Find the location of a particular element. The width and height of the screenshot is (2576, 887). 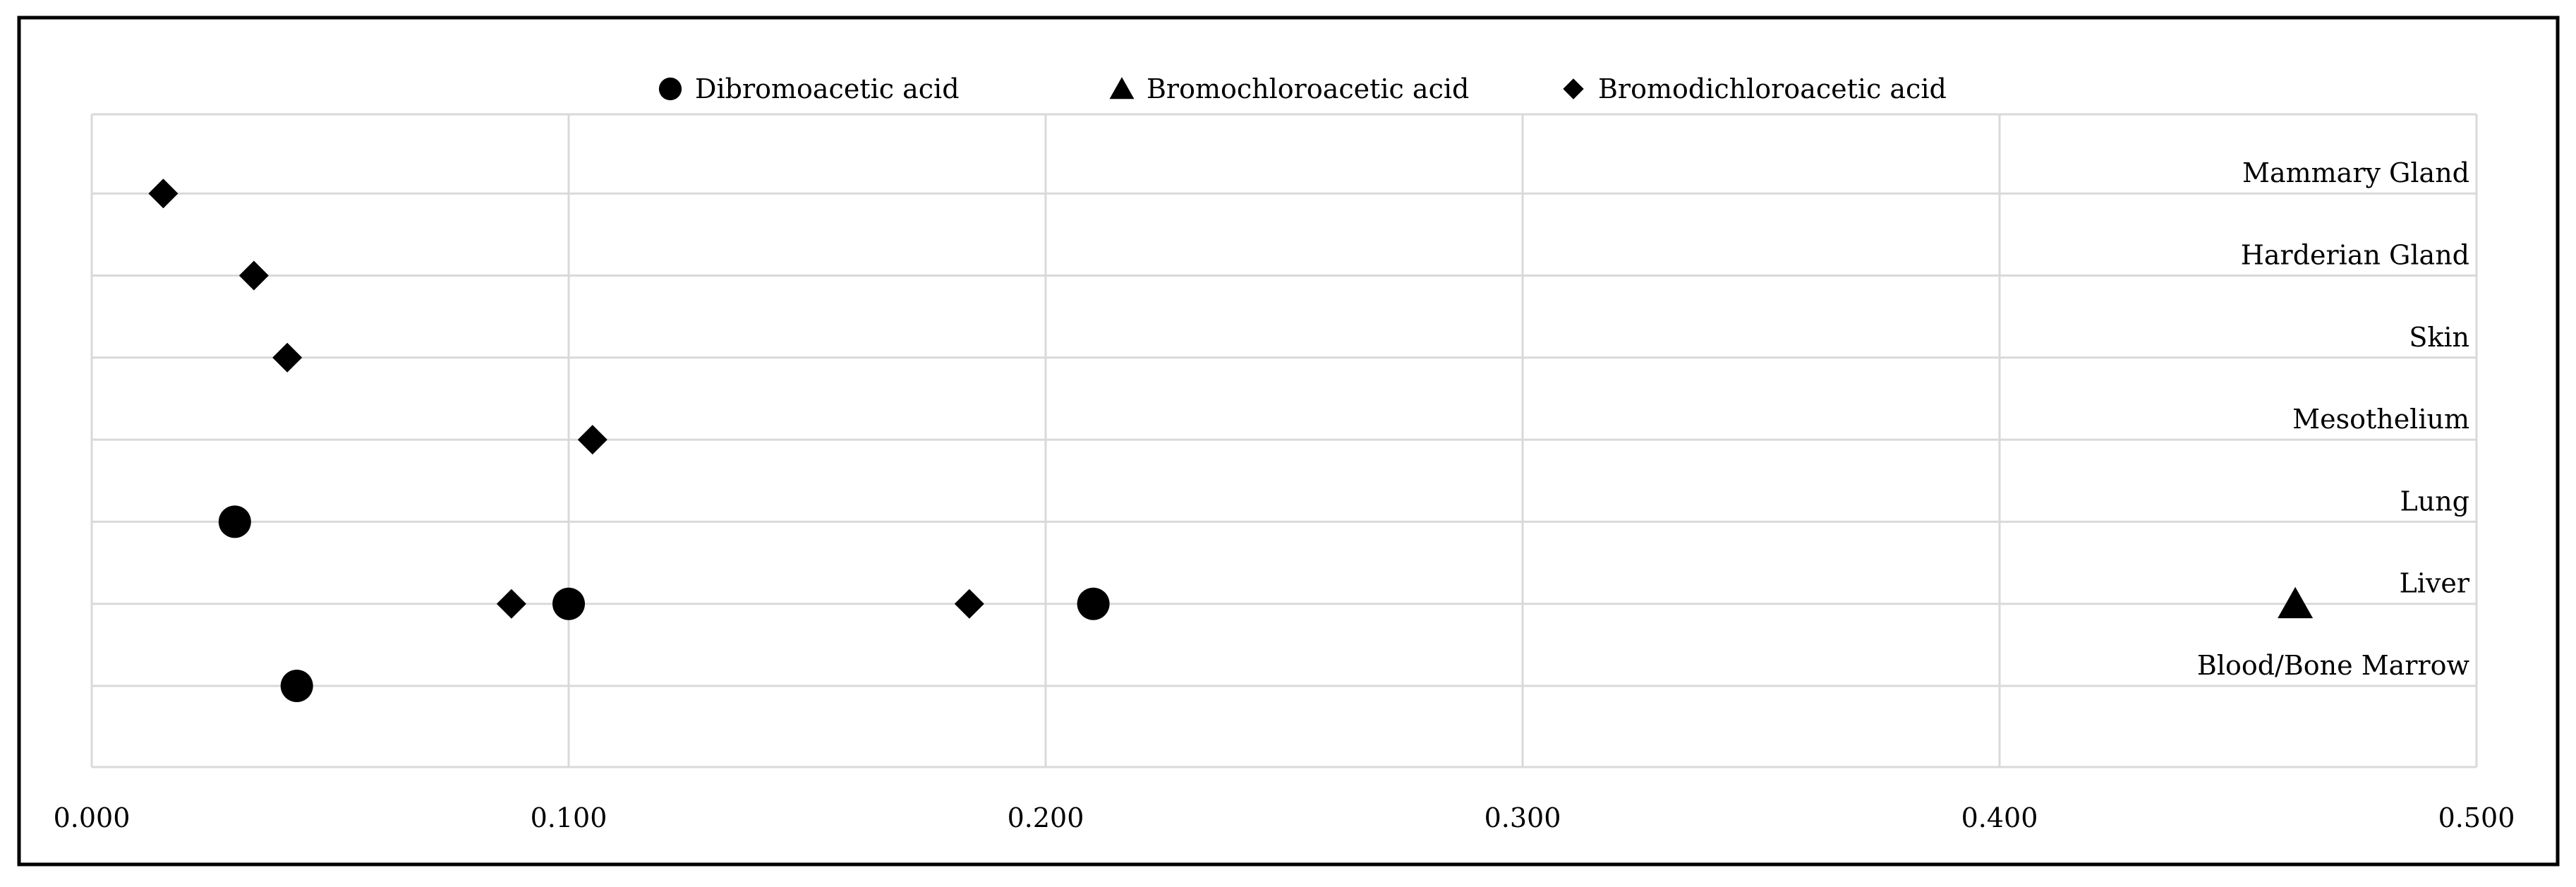

category-label: Mesothelium is located at coordinates (2381, 419).